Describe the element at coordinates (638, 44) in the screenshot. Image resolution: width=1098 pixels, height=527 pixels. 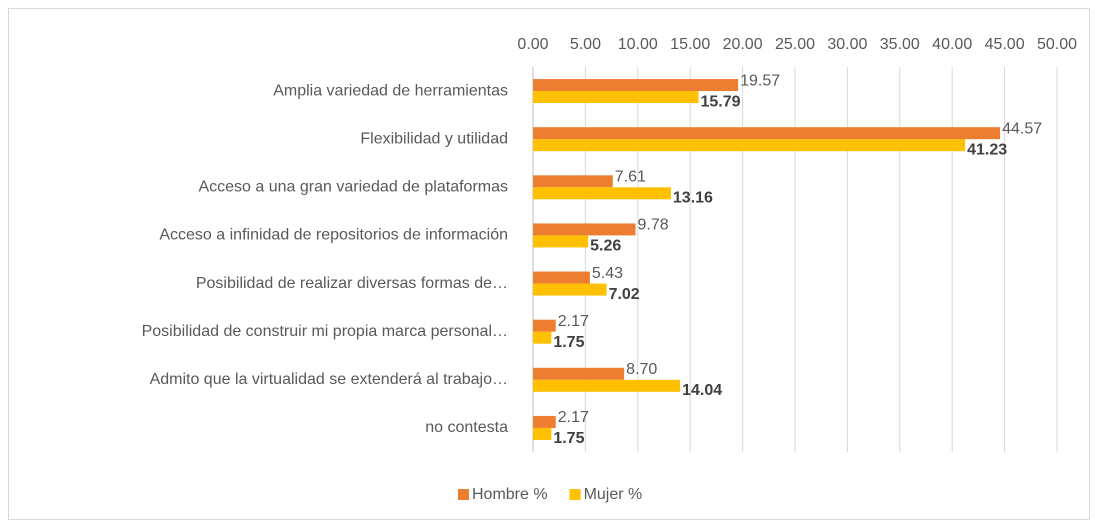
I see `x-tick-label: 10.00` at that location.